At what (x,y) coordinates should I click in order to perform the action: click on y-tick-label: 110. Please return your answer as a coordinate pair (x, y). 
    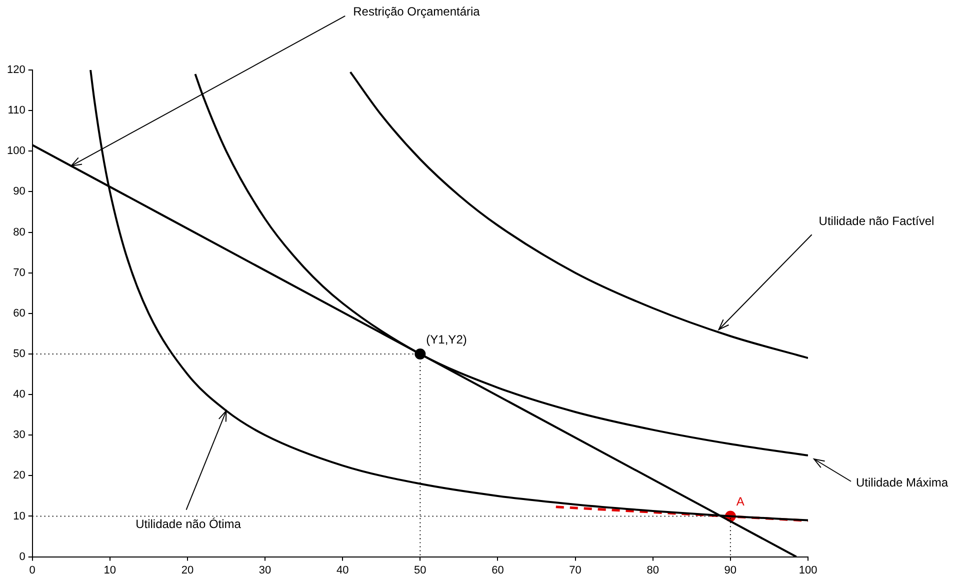
    Looking at the image, I should click on (17, 110).